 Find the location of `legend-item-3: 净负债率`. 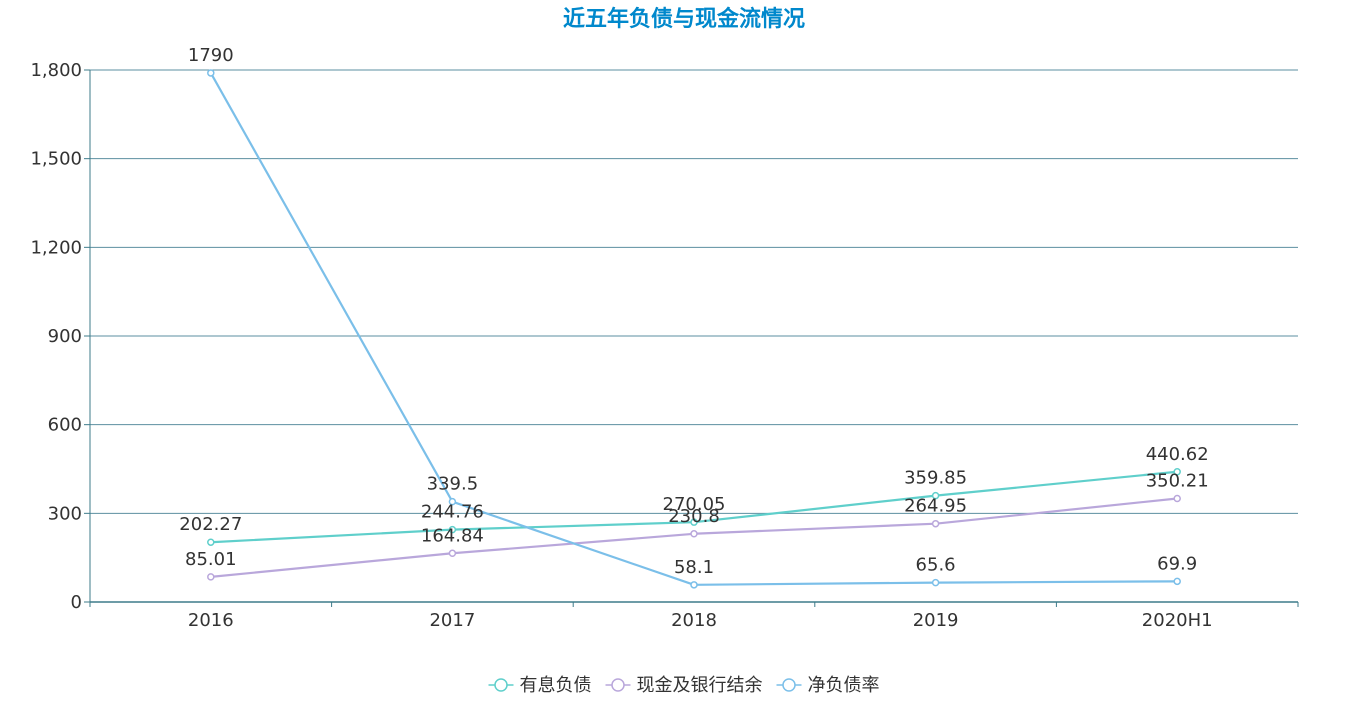

legend-item-3: 净负债率 is located at coordinates (828, 685).